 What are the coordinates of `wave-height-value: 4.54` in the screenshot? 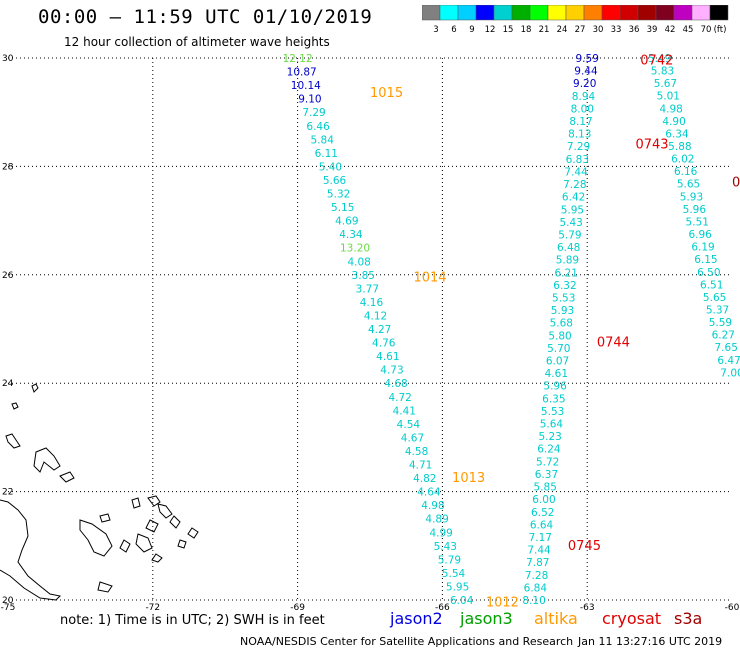 It's located at (409, 425).